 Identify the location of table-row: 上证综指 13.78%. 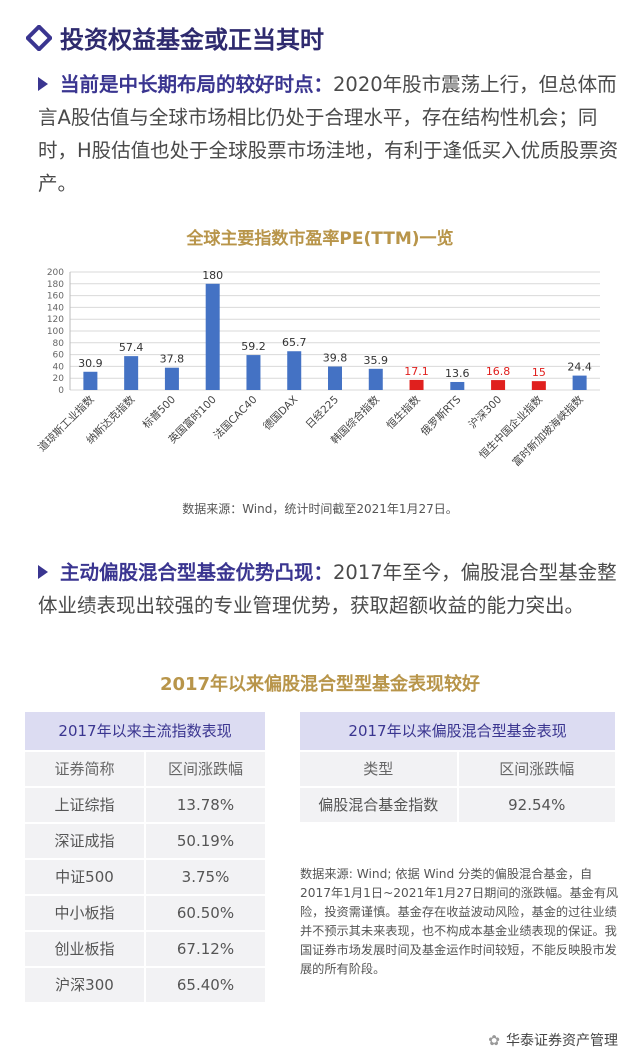
(145, 805).